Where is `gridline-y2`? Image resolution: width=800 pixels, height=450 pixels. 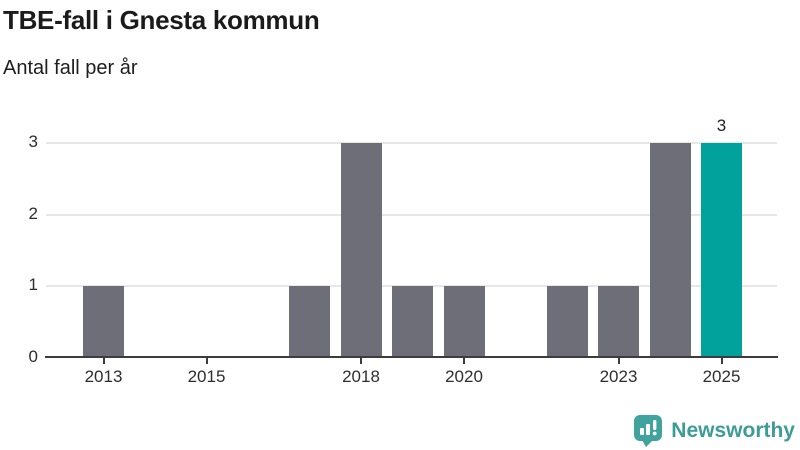 gridline-y2 is located at coordinates (411, 214).